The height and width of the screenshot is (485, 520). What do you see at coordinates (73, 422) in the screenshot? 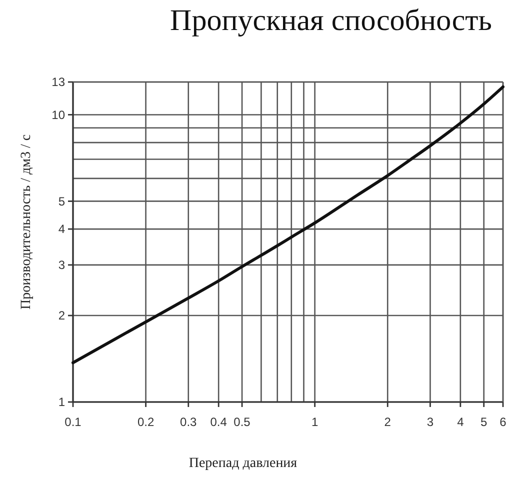
I see `x-tick-label: 0.1` at bounding box center [73, 422].